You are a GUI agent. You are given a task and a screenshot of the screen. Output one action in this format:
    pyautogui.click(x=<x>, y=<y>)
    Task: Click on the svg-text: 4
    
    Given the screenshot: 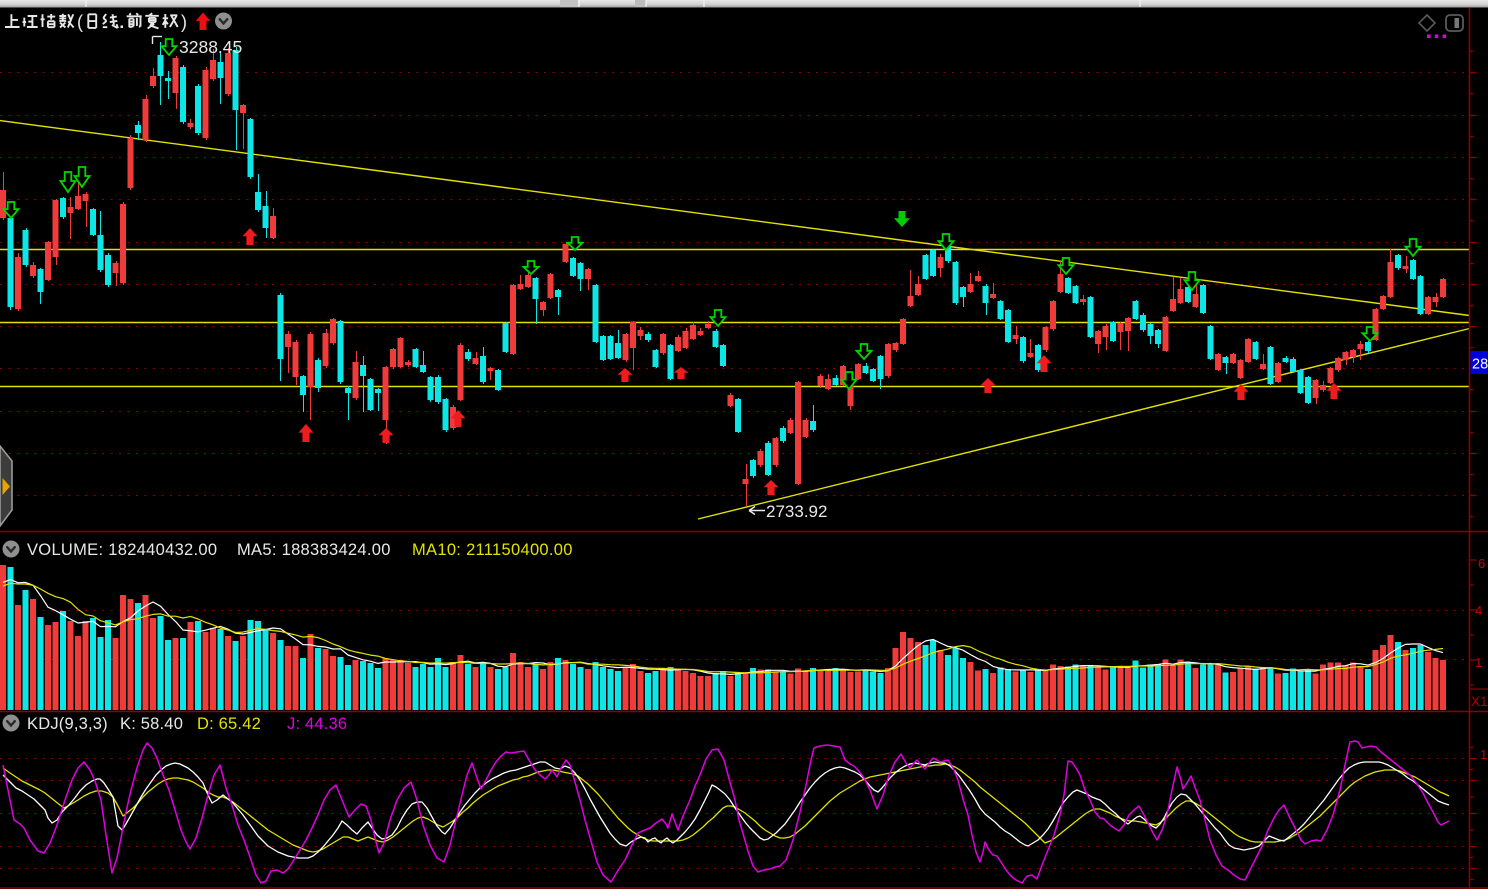 What is the action you would take?
    pyautogui.click(x=1478, y=610)
    